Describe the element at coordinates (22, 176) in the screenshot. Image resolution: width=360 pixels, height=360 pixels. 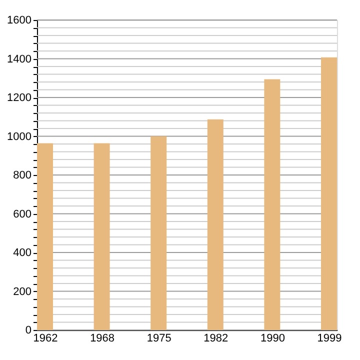
I see `y-tick-label: 800` at that location.